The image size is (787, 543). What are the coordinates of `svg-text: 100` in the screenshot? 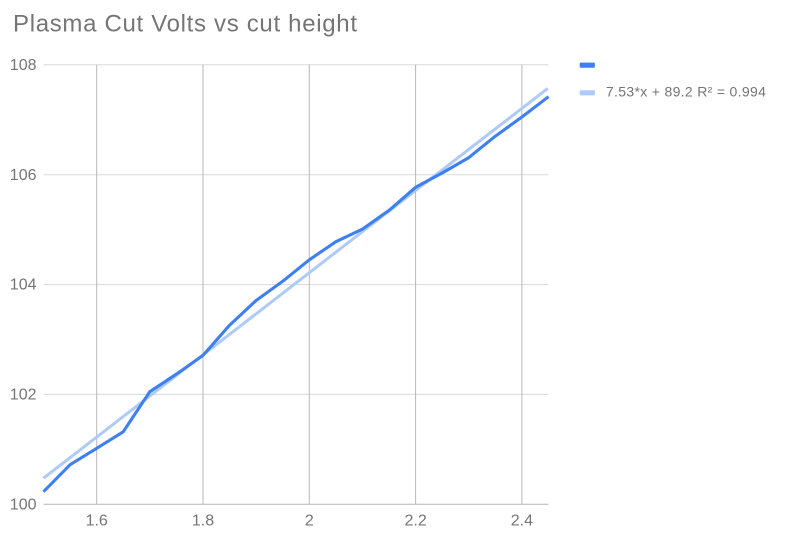 It's located at (23, 504).